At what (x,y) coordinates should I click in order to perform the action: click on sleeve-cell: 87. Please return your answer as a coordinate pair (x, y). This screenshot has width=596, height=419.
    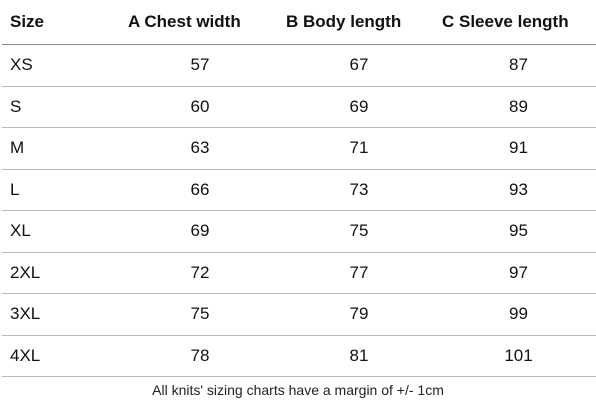
    Looking at the image, I should click on (518, 65).